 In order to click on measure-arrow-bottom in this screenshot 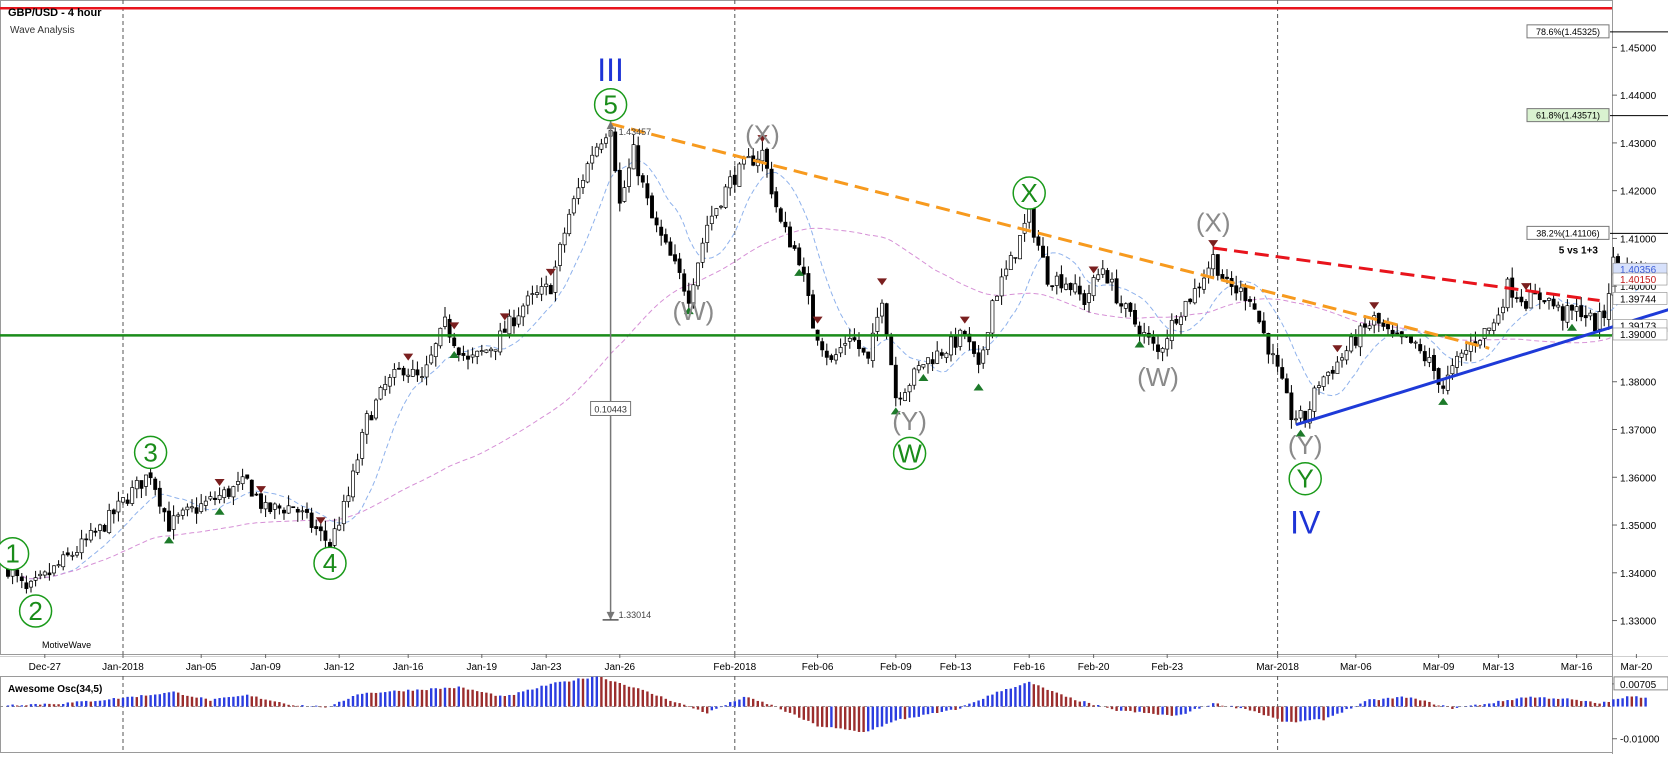, I will do `click(610, 615)`.